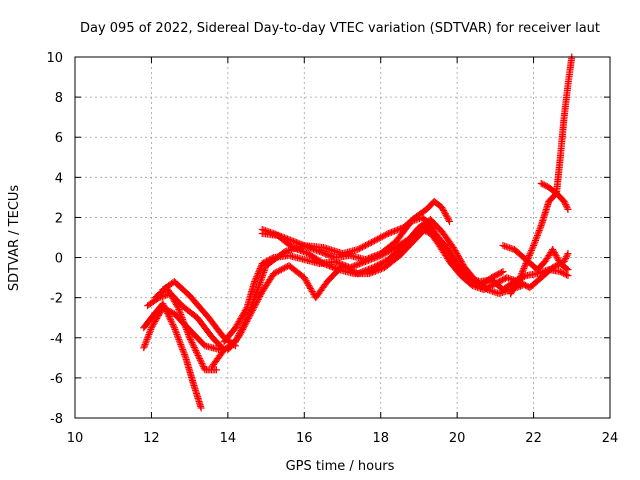 The image size is (640, 480). I want to click on y-axis-title: SDTVAR / TECUs, so click(14, 238).